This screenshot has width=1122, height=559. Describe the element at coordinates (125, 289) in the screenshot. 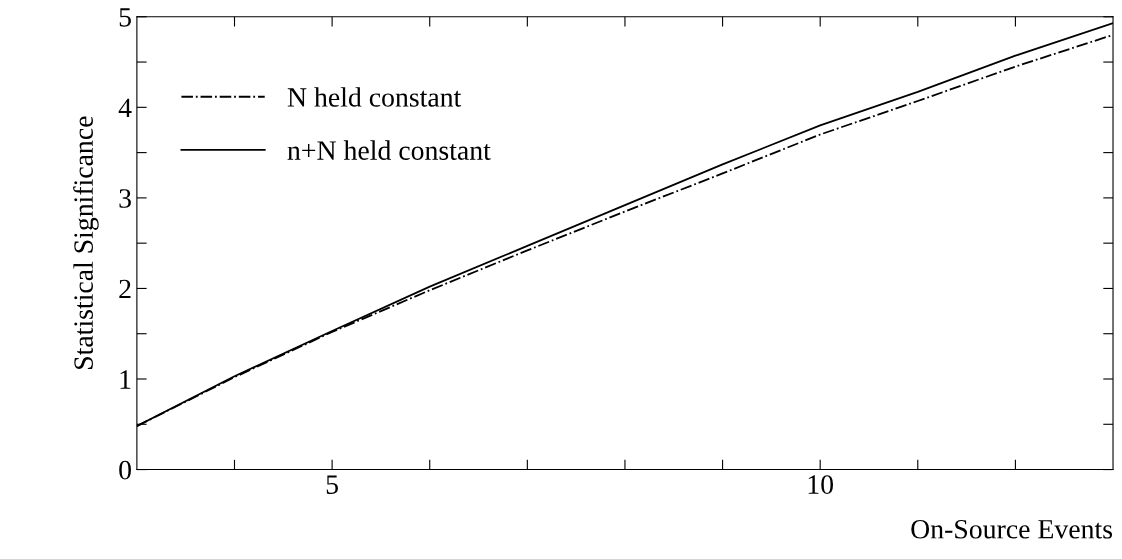

I see `y-tick-label: 2` at that location.